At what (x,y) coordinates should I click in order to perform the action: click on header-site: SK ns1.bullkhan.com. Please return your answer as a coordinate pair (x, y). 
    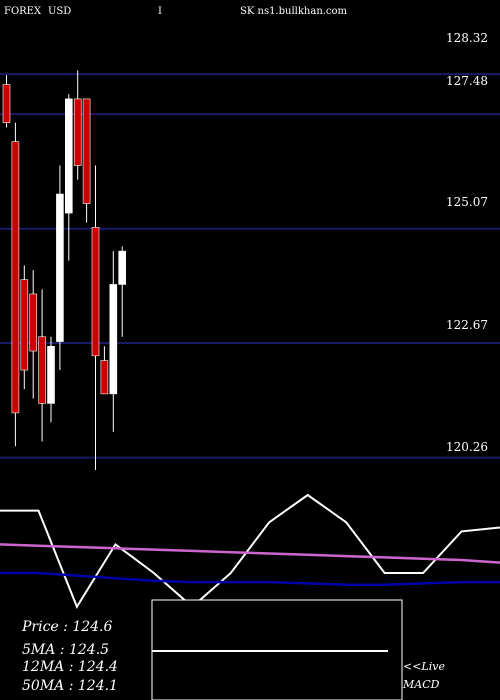
    Looking at the image, I should click on (294, 11).